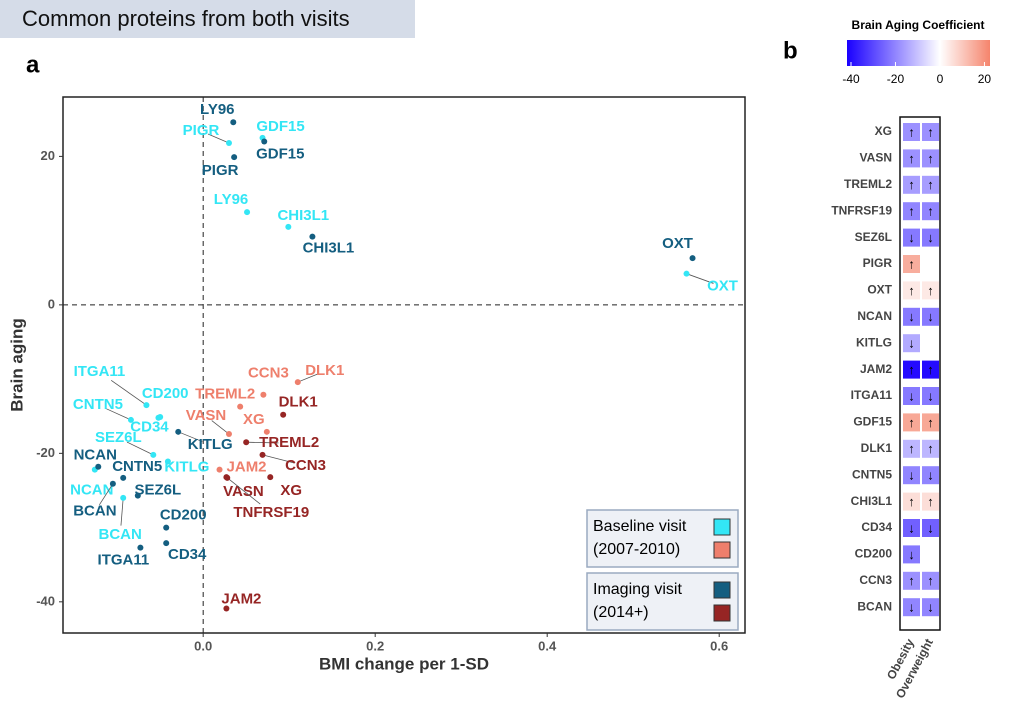 This screenshot has height=716, width=1024. Describe the element at coordinates (280, 154) in the screenshot. I see `point-label: GDF15` at that location.